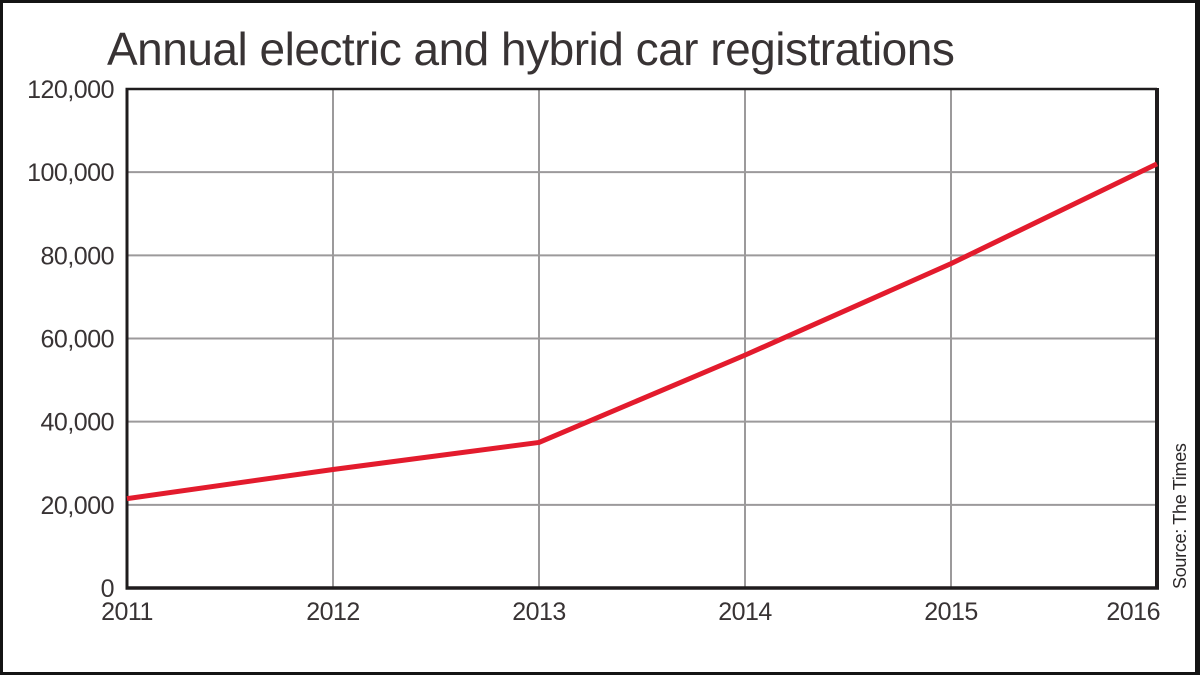 The image size is (1200, 675). Describe the element at coordinates (77, 340) in the screenshot. I see `y-tick-label: 60,000` at that location.